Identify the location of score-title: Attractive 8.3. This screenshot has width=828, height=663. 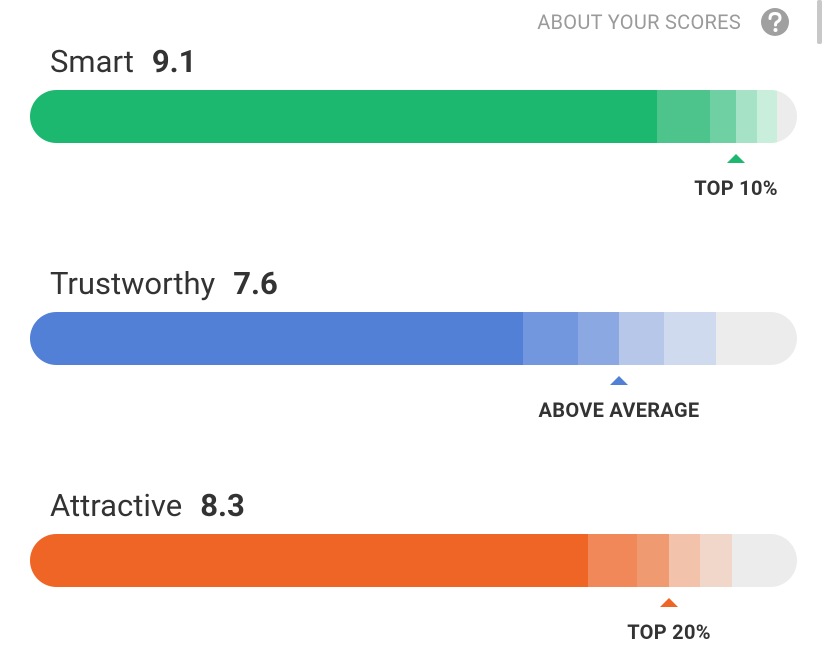
(147, 505).